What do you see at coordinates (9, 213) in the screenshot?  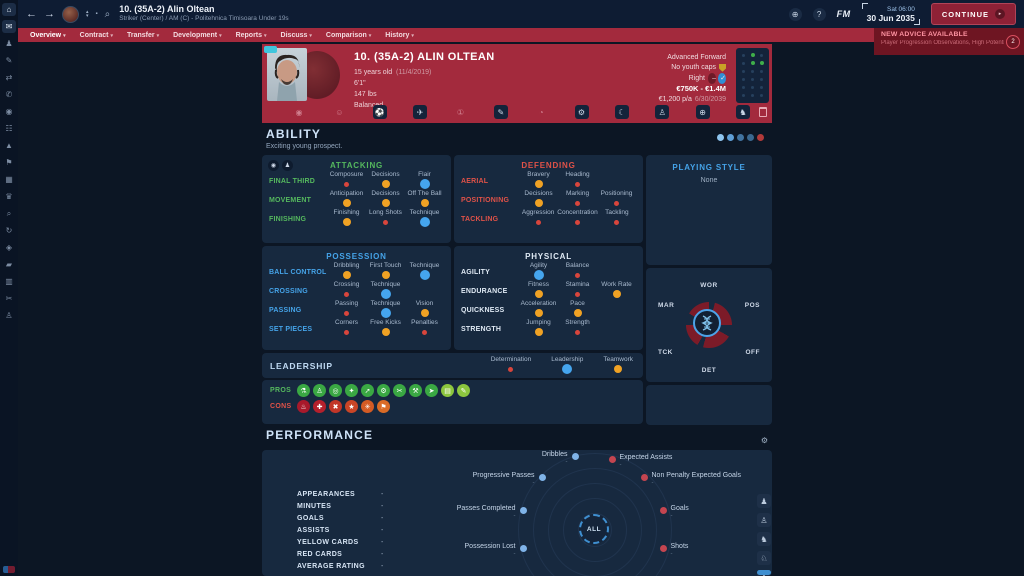 I see `scouting-search-icon: ⌕` at bounding box center [9, 213].